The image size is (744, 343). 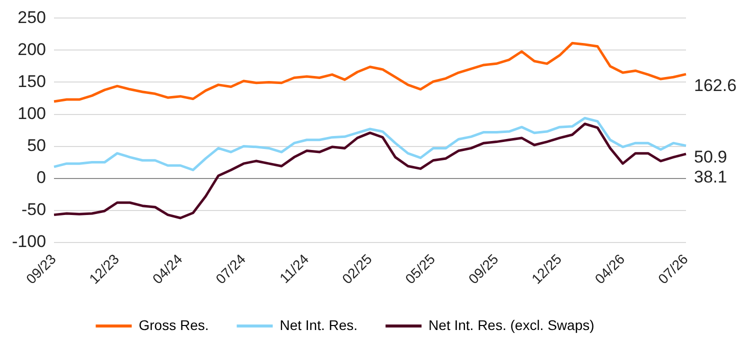 What do you see at coordinates (319, 324) in the screenshot?
I see `legend-label: Net Int. Res.` at bounding box center [319, 324].